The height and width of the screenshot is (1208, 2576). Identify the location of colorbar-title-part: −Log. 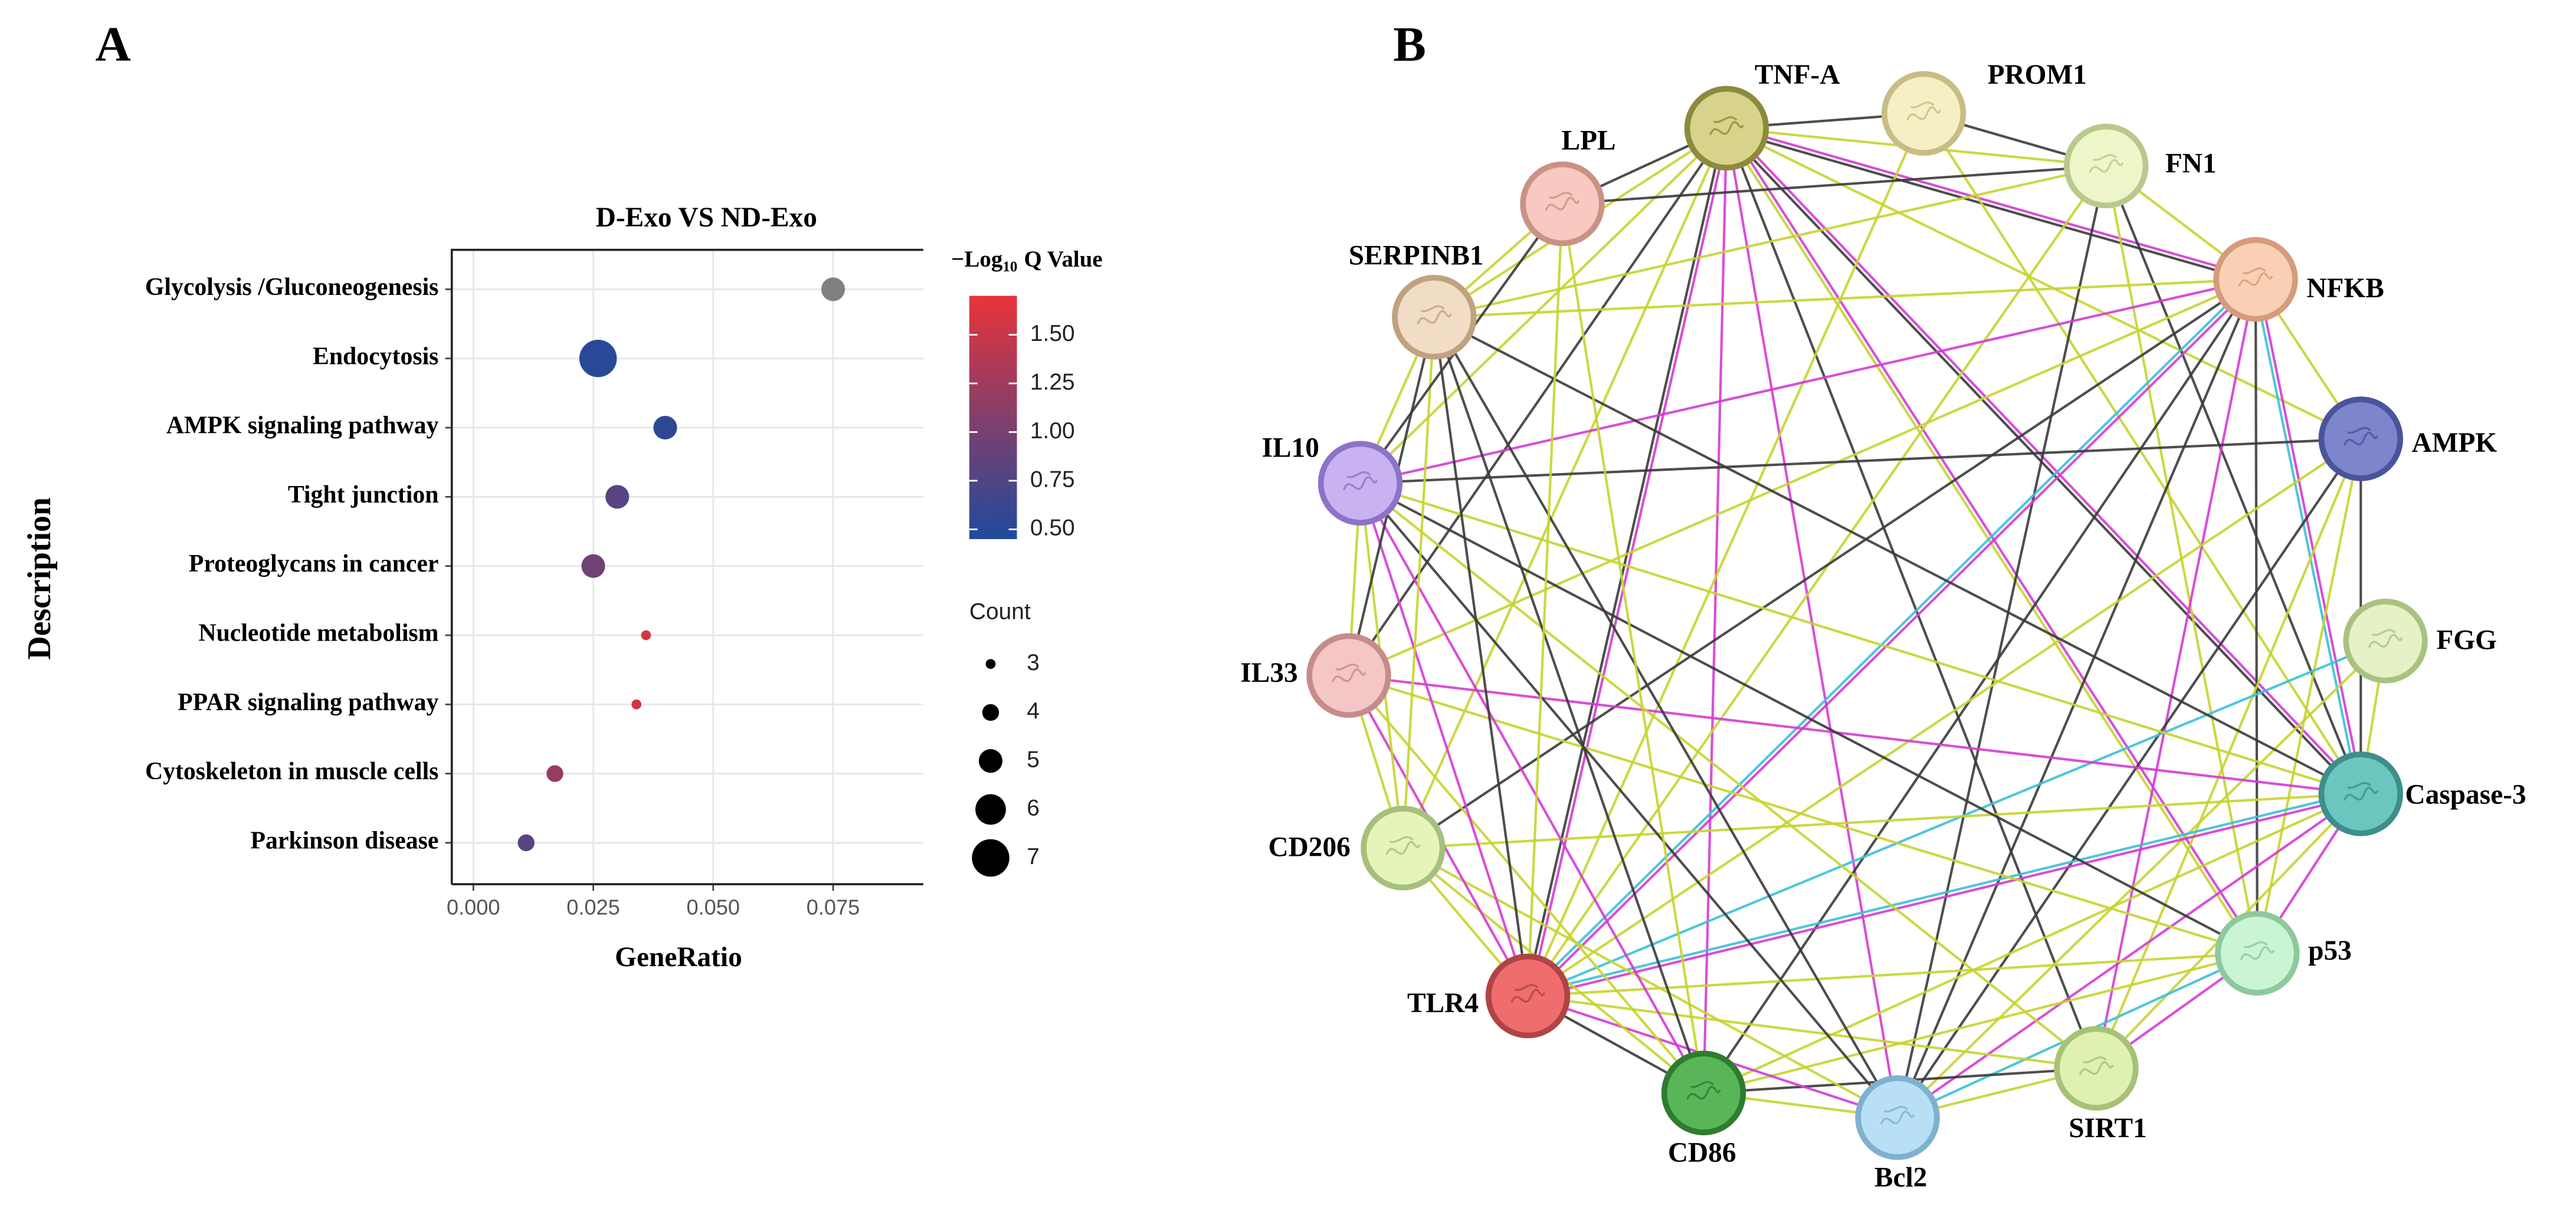
(977, 259).